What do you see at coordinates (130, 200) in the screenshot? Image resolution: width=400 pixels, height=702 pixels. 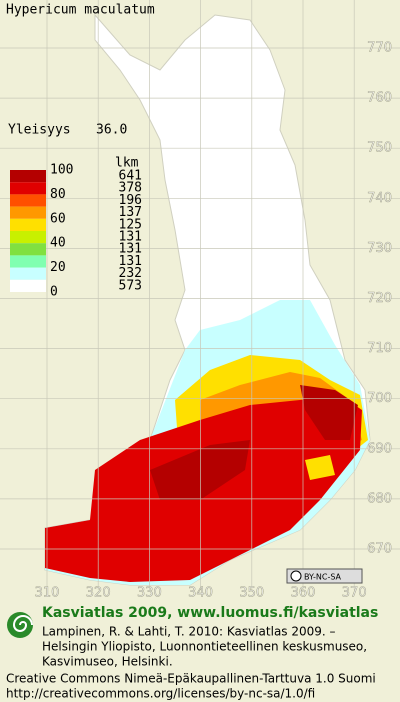 I see `count-value: 196` at bounding box center [130, 200].